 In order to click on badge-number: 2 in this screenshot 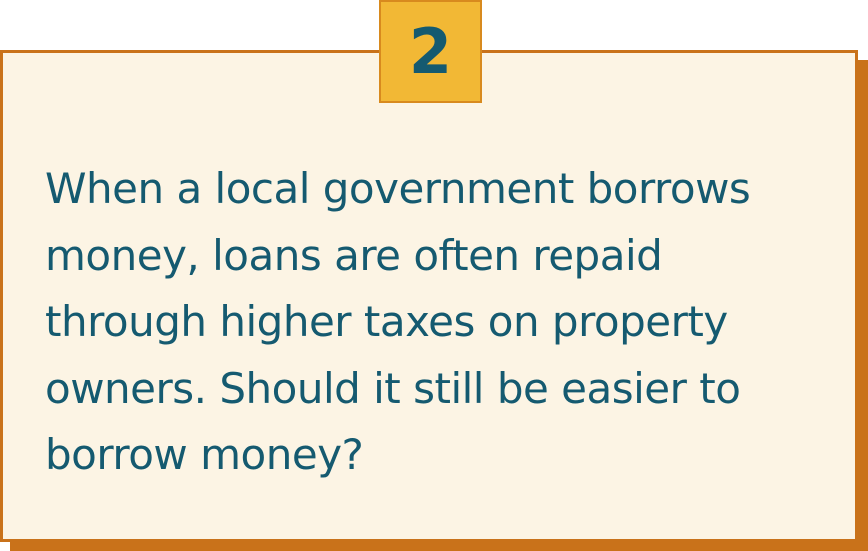, I will do `click(430, 51)`.